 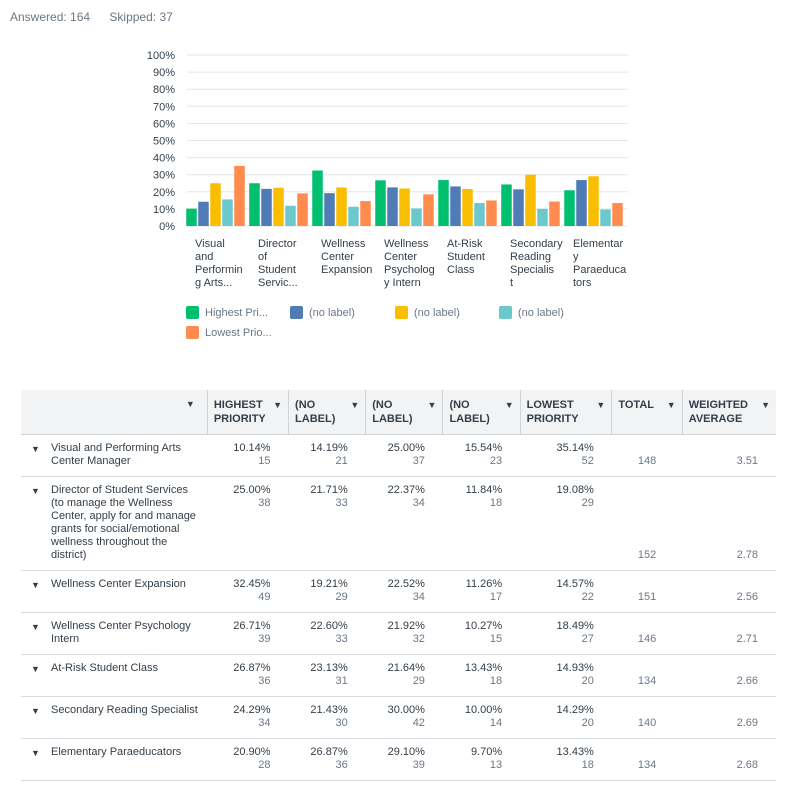 I want to click on row-label: ▼ Wellness Center Psychology Intern, so click(x=114, y=633).